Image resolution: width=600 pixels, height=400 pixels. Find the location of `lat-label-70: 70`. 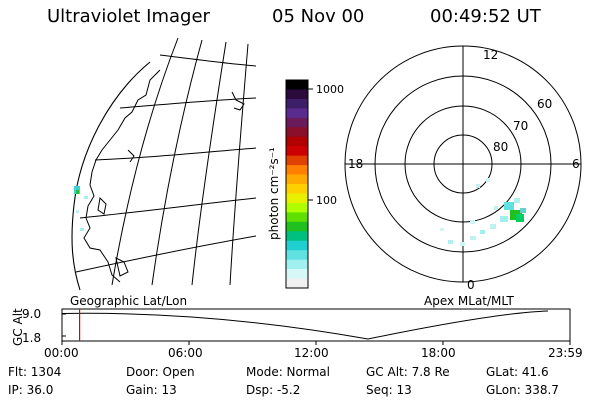

lat-label-70: 70 is located at coordinates (520, 126).